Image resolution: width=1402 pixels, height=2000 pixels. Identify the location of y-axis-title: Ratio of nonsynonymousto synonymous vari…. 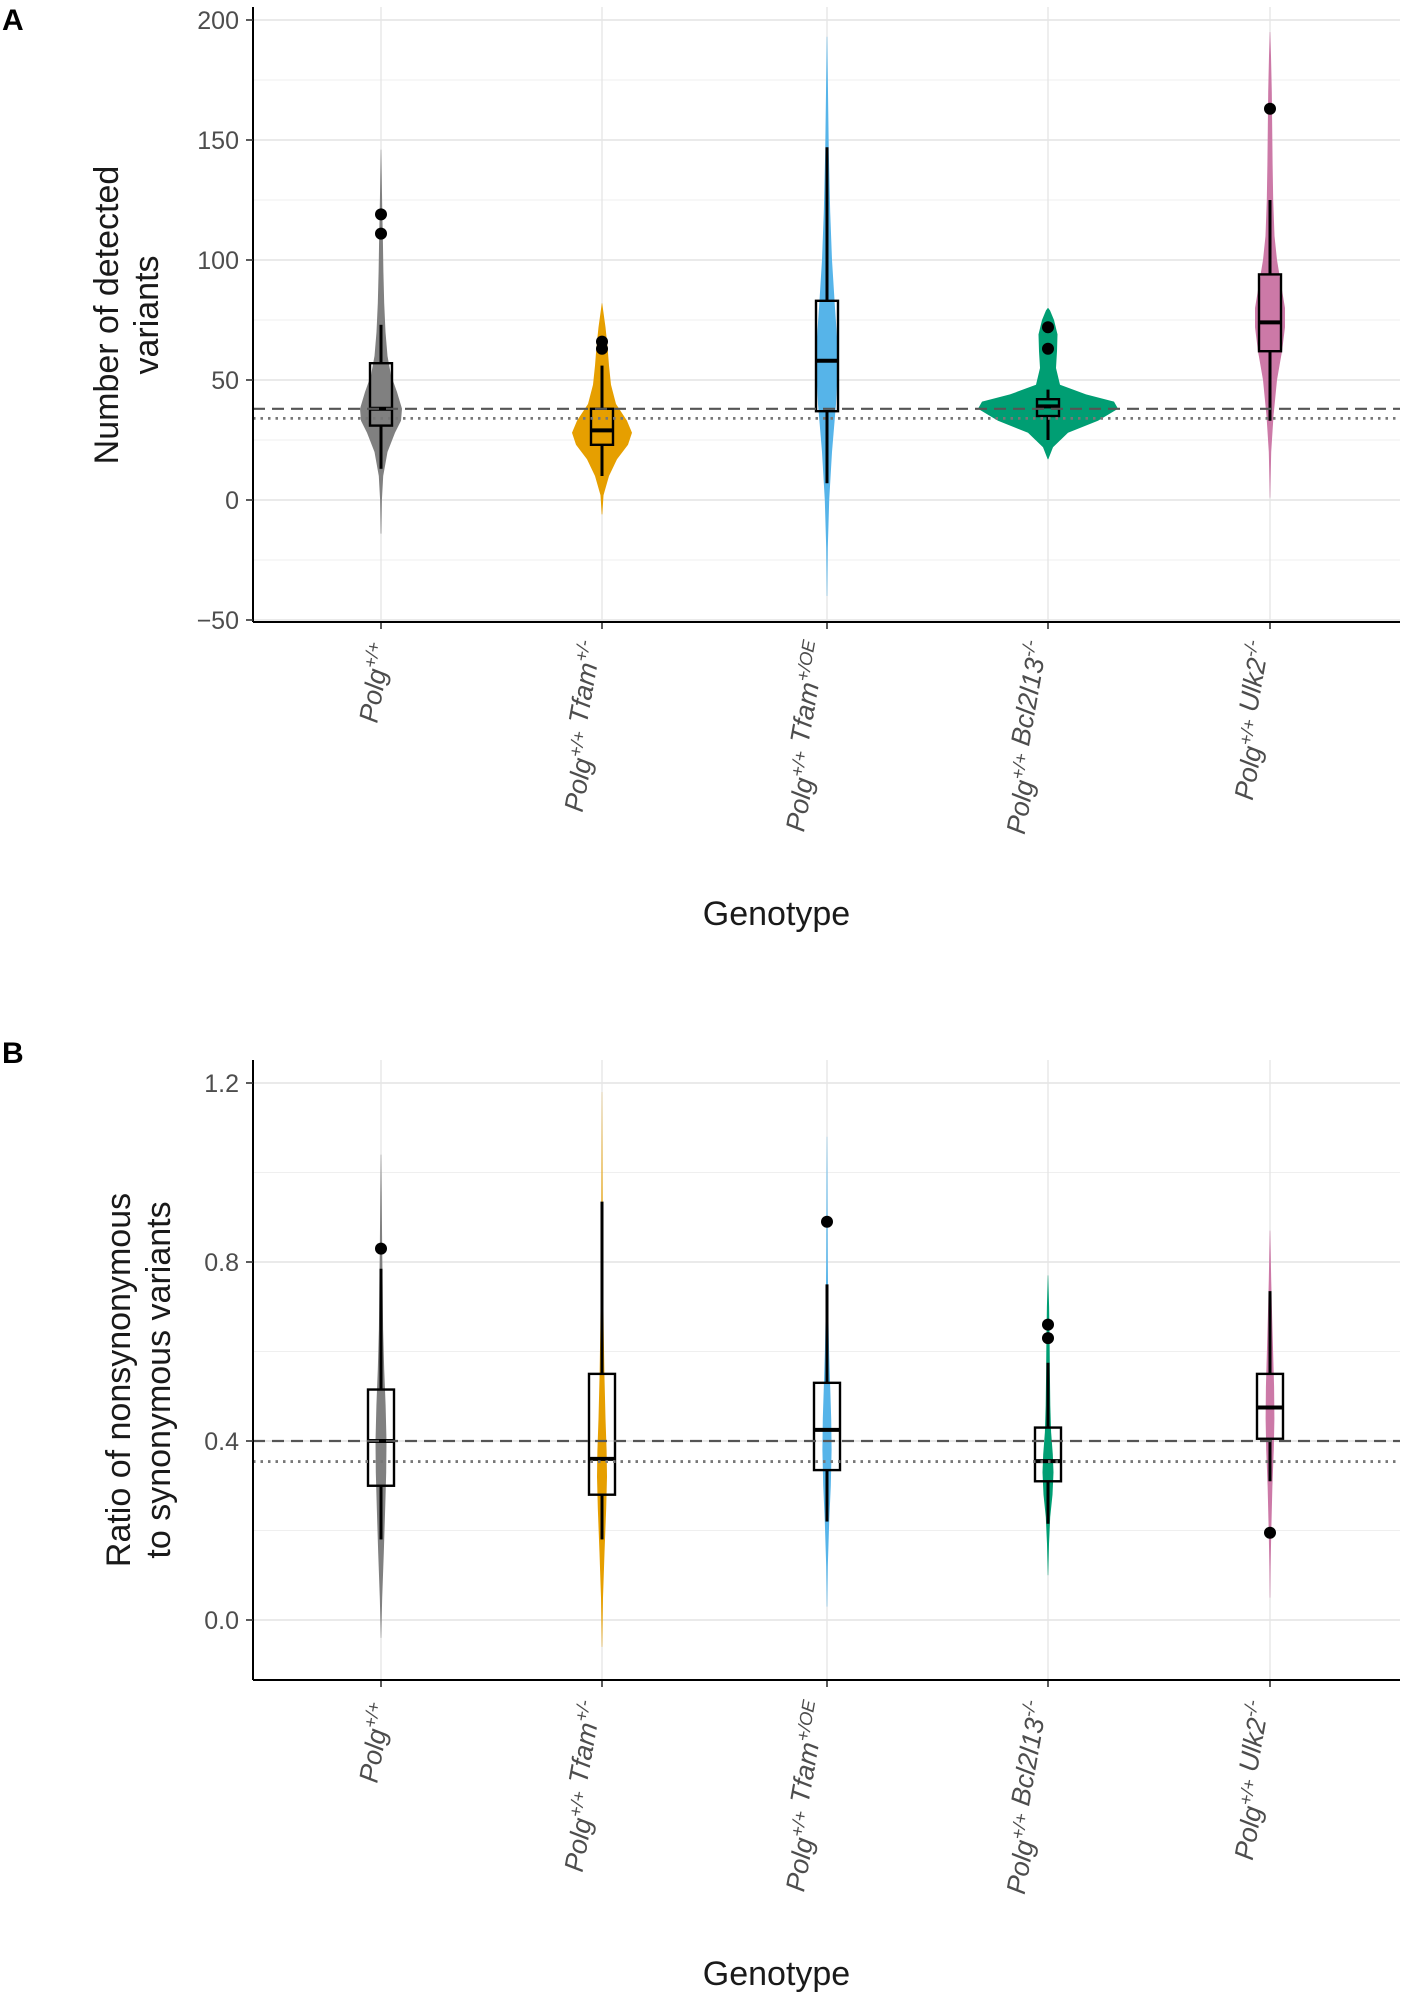
(139, 1380).